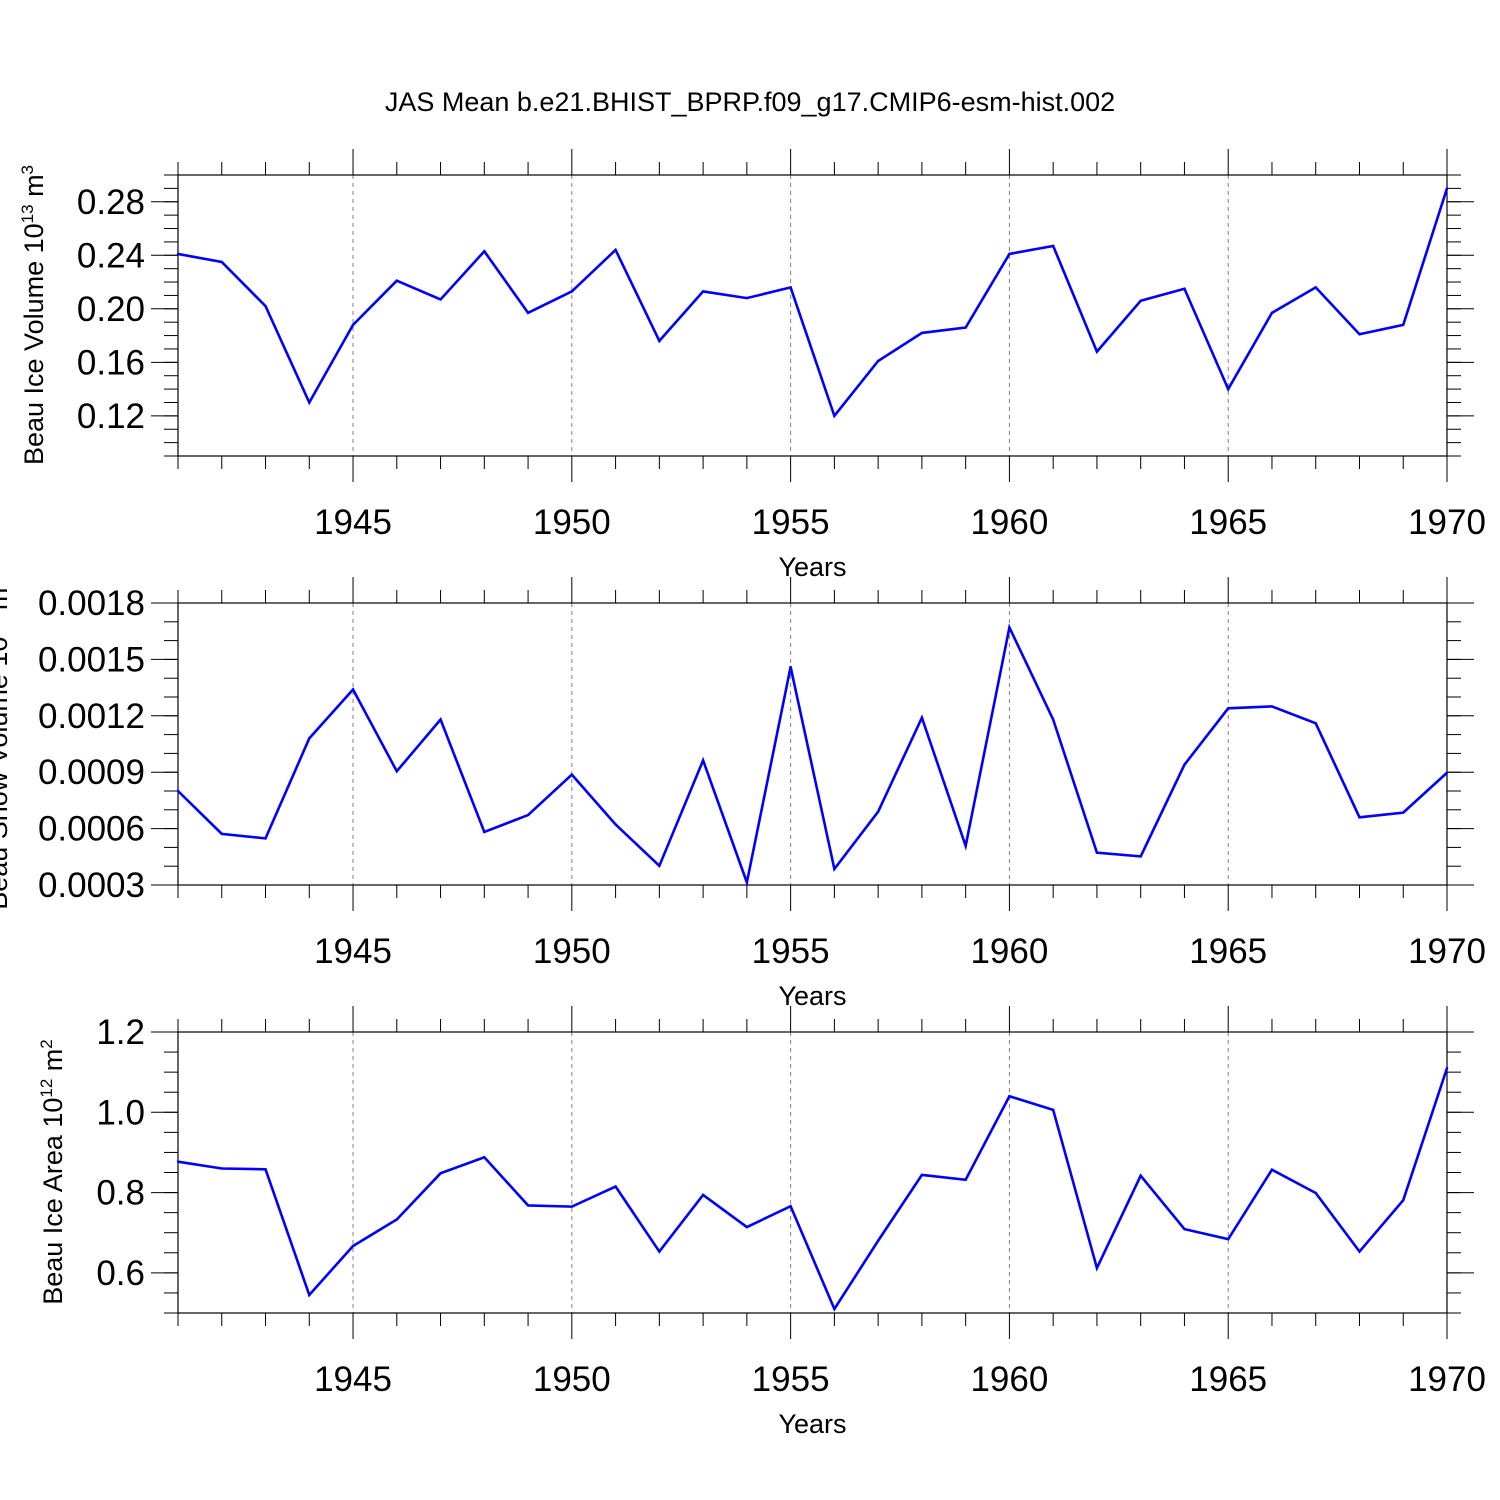 The width and height of the screenshot is (1500, 1500). I want to click on y-axis-title-unit-exp: 3, so click(0, 582).